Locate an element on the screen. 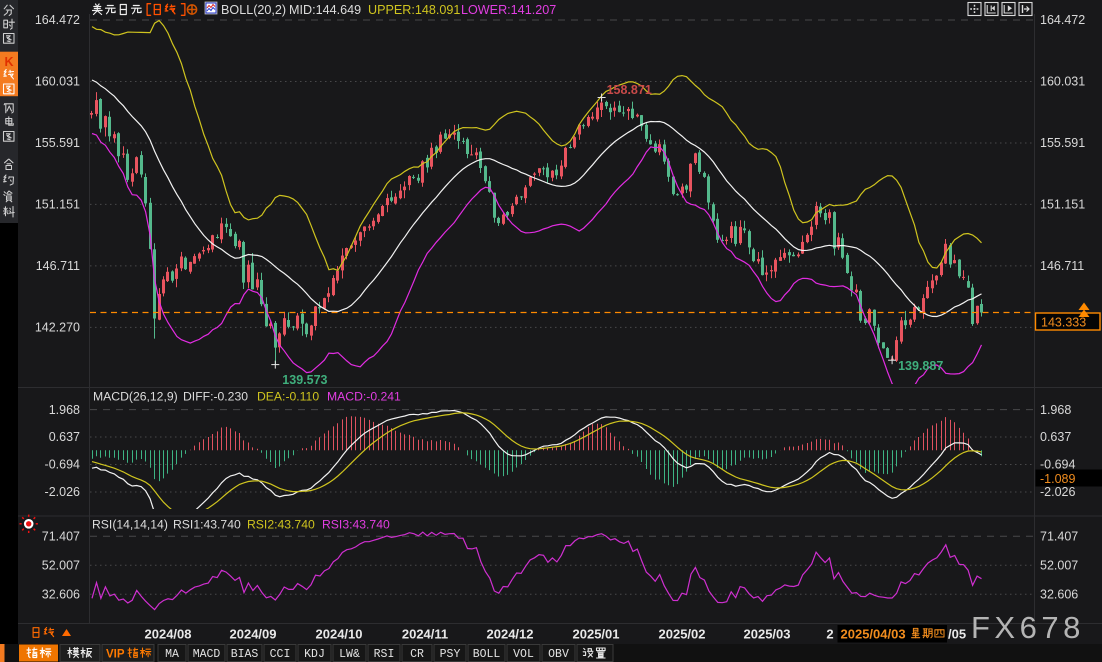  svg-text: RSI is located at coordinates (384, 654).